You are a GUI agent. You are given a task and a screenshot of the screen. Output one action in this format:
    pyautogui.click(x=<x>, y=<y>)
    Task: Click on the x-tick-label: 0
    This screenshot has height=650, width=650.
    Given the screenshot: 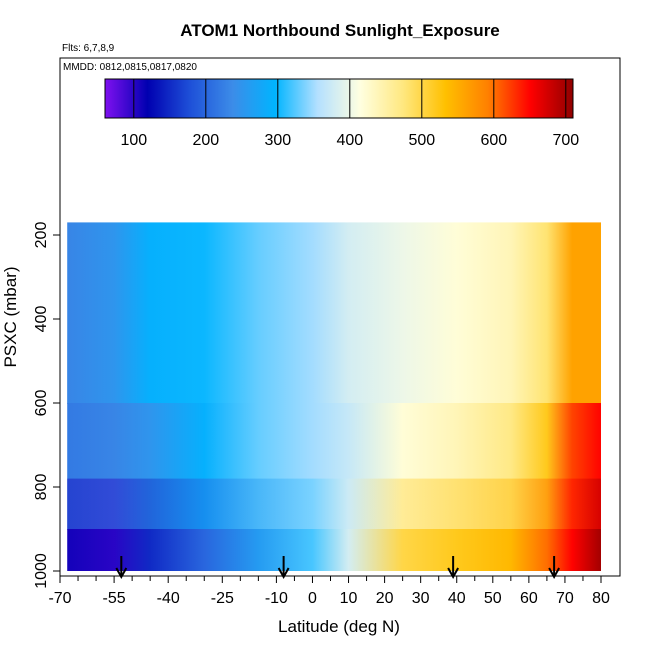 What is the action you would take?
    pyautogui.click(x=312, y=598)
    